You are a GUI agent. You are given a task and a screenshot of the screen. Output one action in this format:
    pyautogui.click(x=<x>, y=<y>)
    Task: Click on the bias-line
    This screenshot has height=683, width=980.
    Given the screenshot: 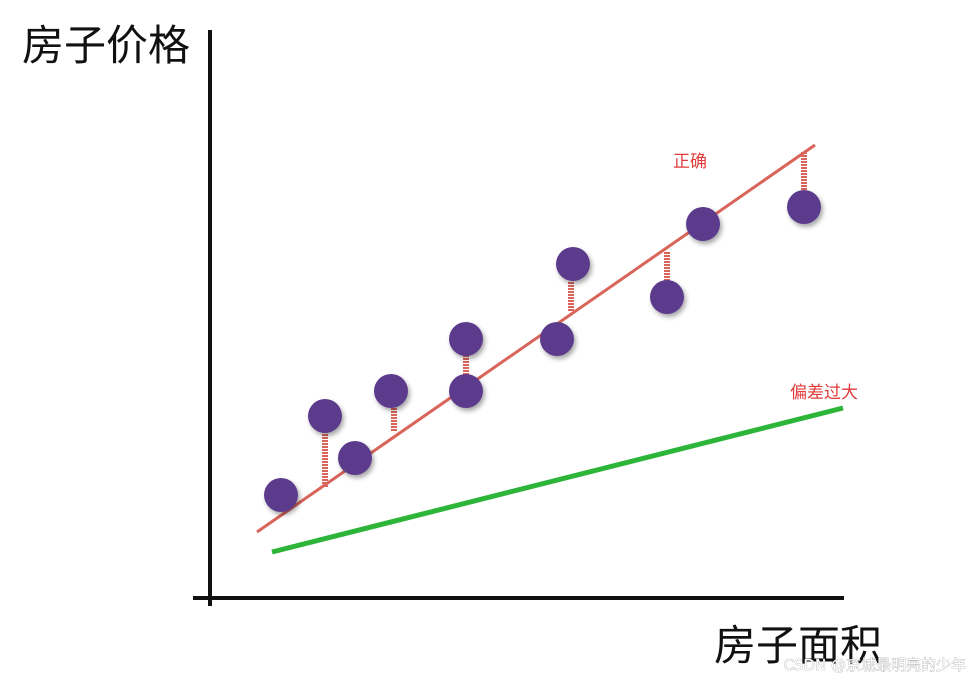 What is the action you would take?
    pyautogui.click(x=557, y=480)
    